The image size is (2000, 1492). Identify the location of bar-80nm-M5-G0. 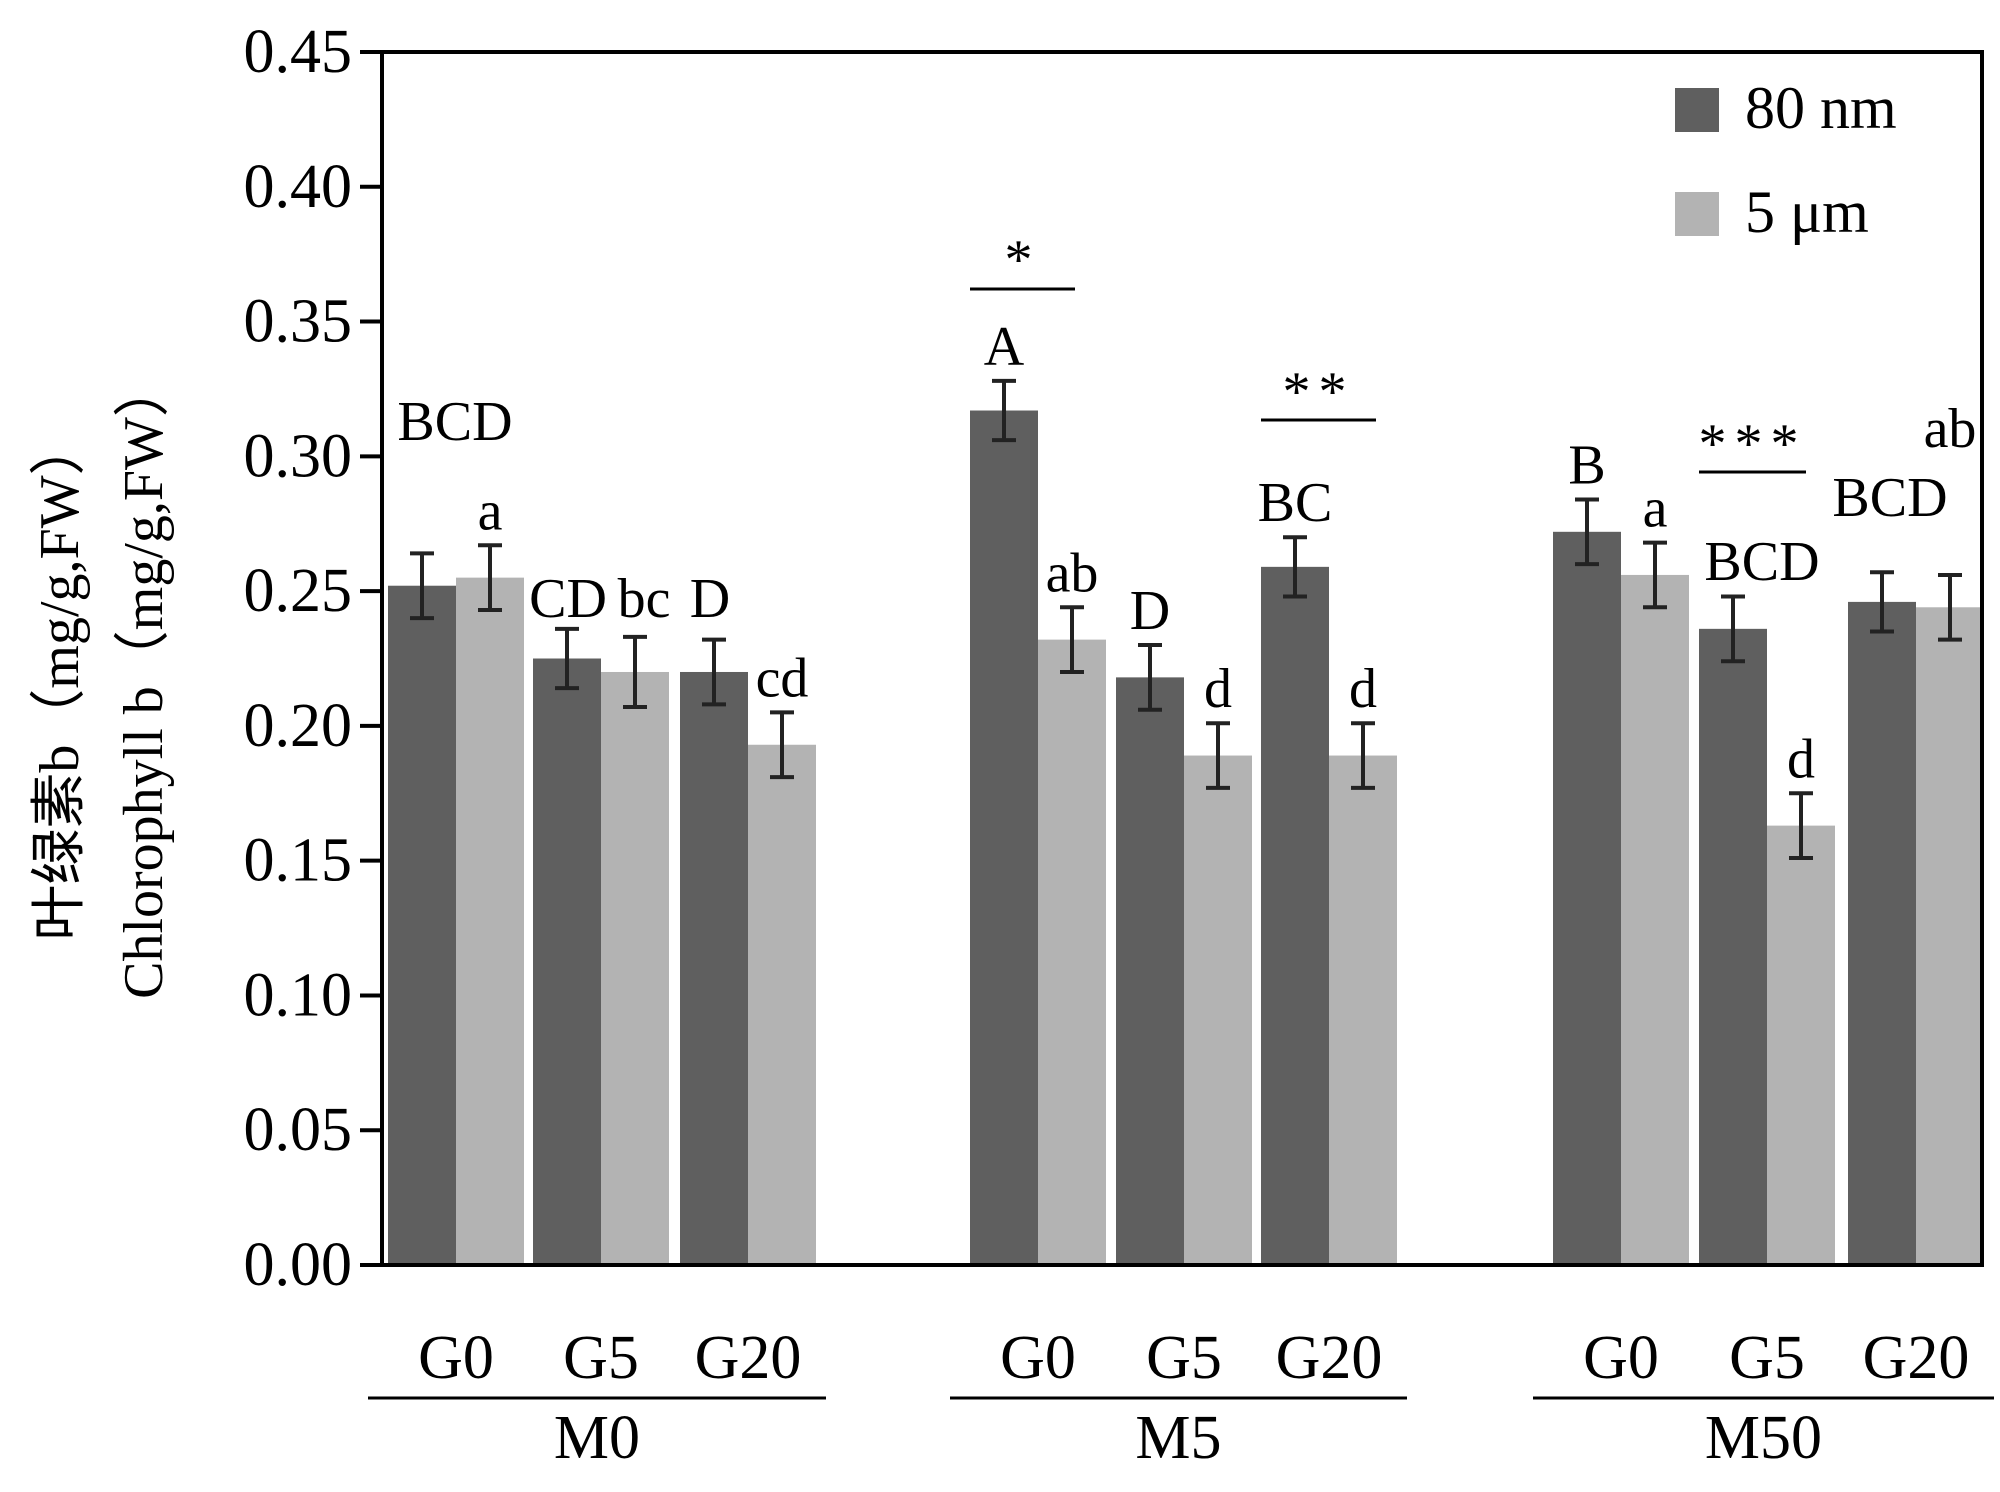
(1004, 837).